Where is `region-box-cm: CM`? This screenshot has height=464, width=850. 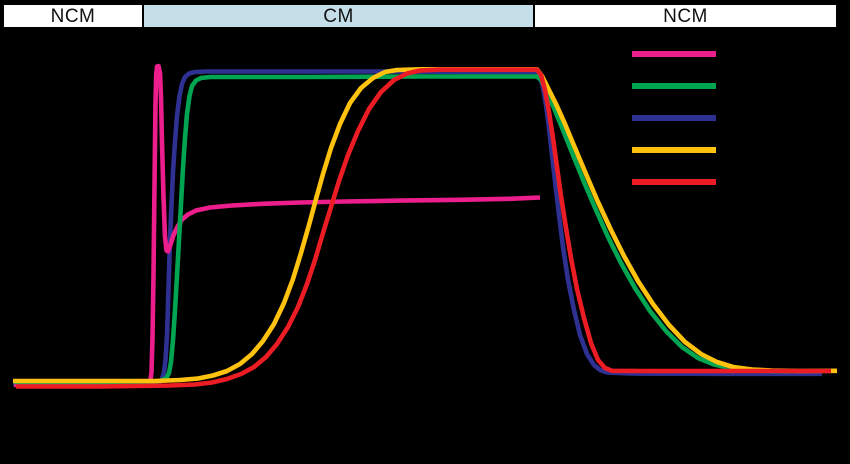
region-box-cm: CM is located at coordinates (338, 16).